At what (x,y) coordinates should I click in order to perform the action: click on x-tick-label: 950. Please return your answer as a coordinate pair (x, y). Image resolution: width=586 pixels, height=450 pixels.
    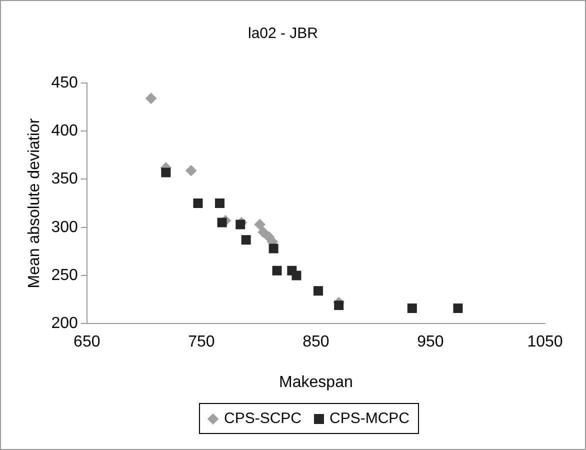
    Looking at the image, I should click on (430, 342).